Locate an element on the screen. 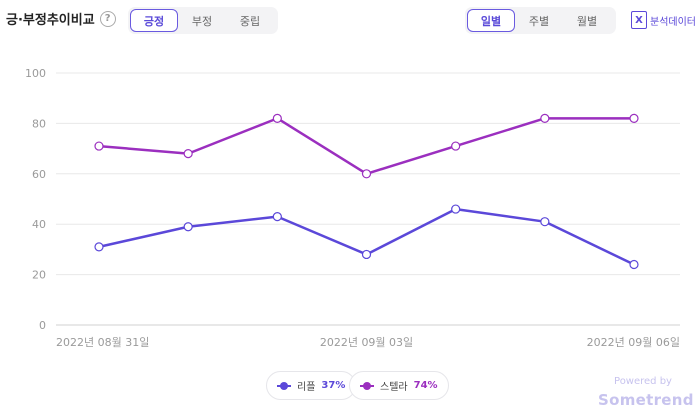 The image size is (700, 420). excel-icon: X is located at coordinates (639, 20).